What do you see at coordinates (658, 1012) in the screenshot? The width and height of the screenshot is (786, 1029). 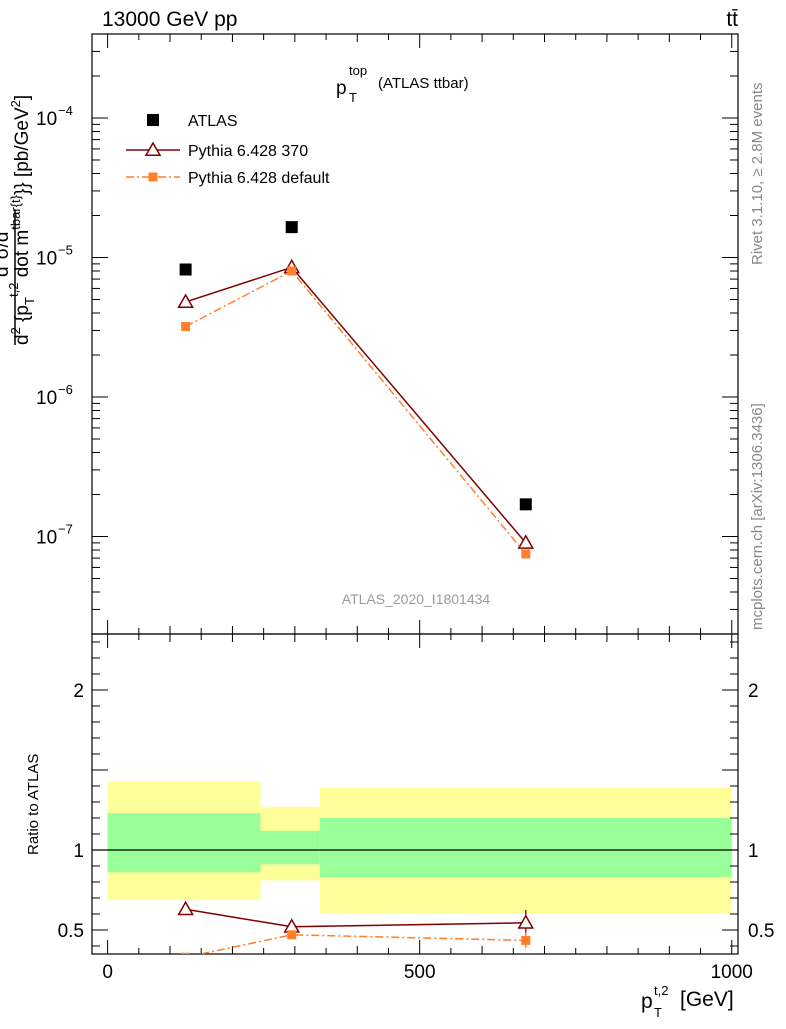 I see `svg-text: T` at bounding box center [658, 1012].